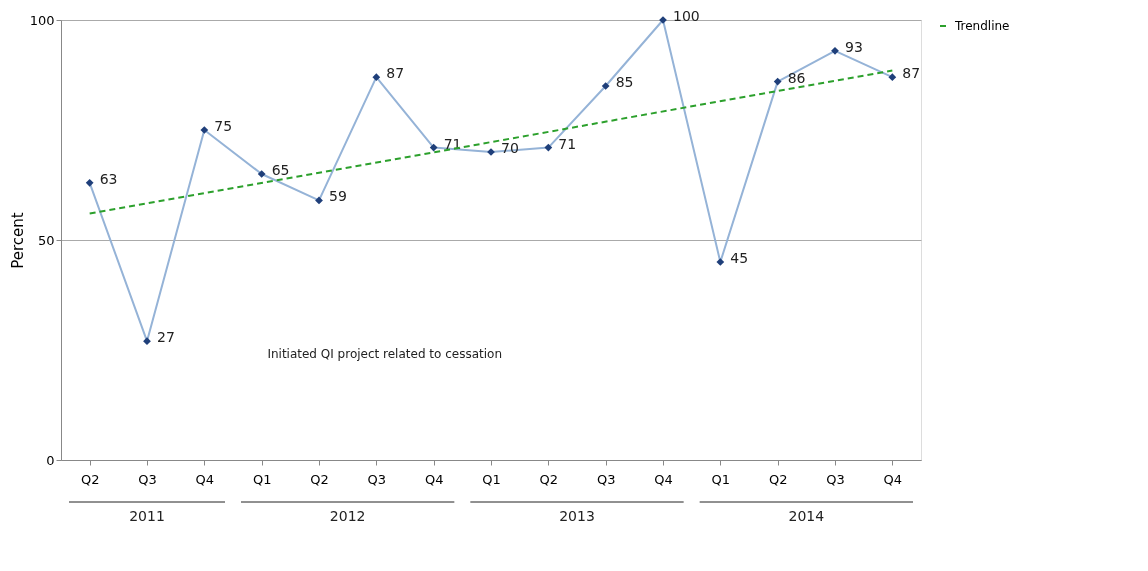 The height and width of the screenshot is (571, 1148). I want to click on data-label: 59, so click(338, 196).